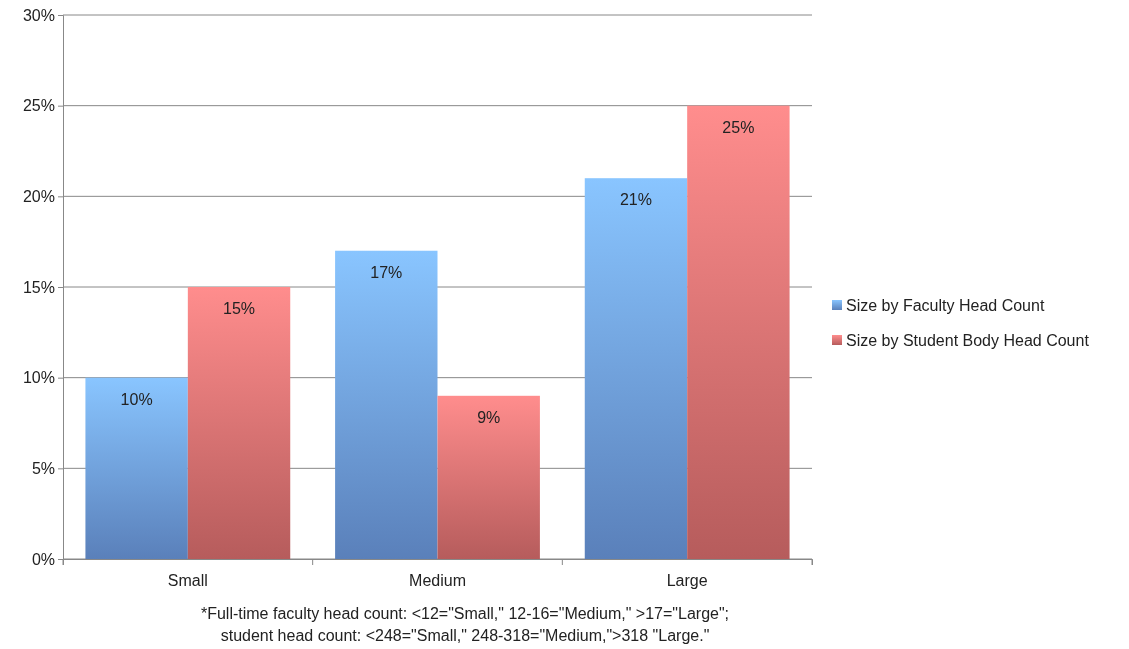  What do you see at coordinates (489, 417) in the screenshot?
I see `data-label: 9%` at bounding box center [489, 417].